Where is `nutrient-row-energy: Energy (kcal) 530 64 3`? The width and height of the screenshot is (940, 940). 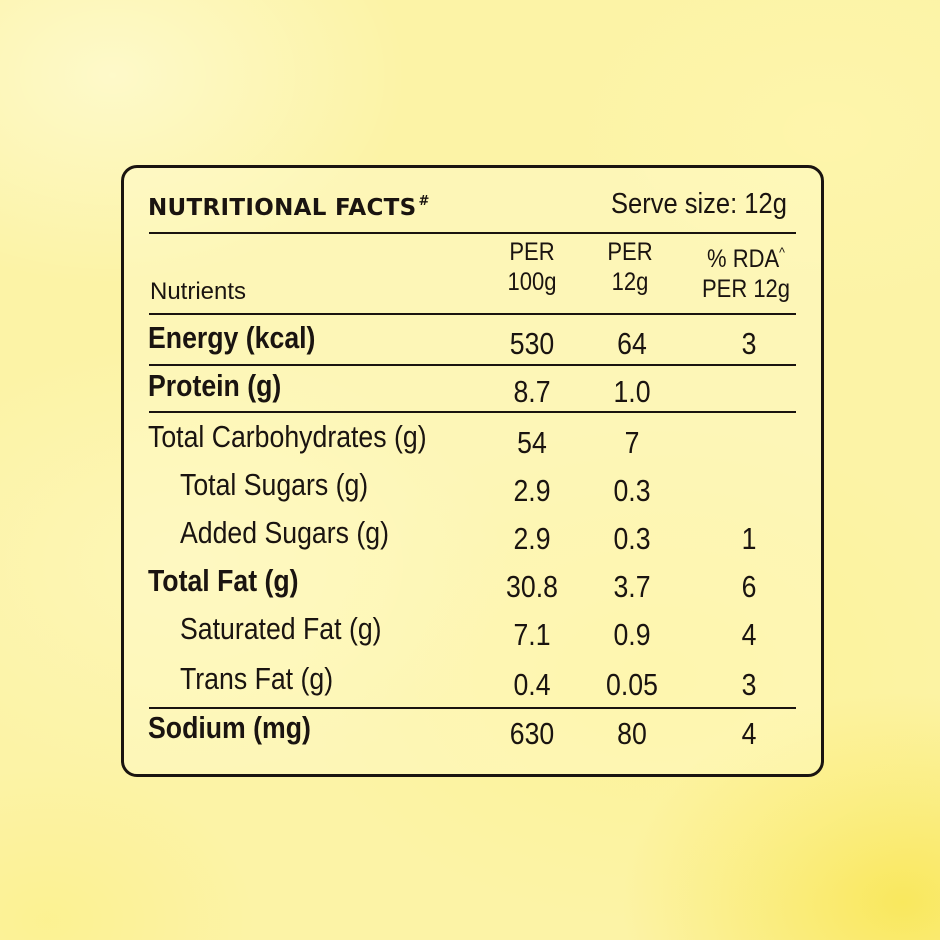
nutrient-row-energy: Energy (kcal) 530 64 3 is located at coordinates (472, 344).